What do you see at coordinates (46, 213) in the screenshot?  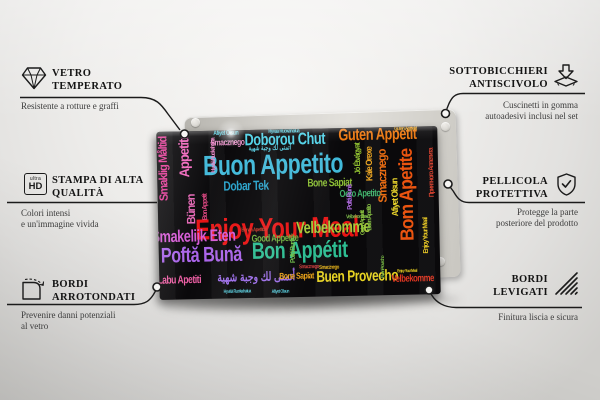 I see `desc-line: Colori intensi` at bounding box center [46, 213].